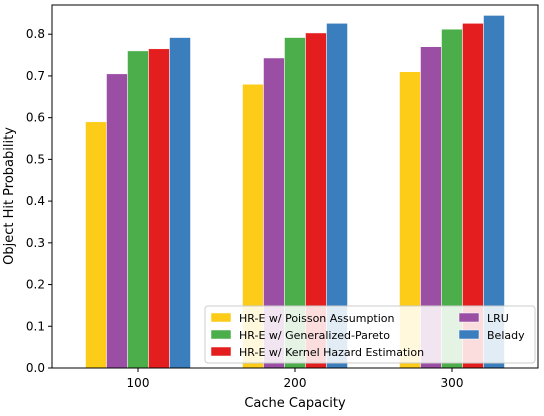  What do you see at coordinates (314, 335) in the screenshot?
I see `legend-label: HR-E w/ Generalized-Pareto` at bounding box center [314, 335].